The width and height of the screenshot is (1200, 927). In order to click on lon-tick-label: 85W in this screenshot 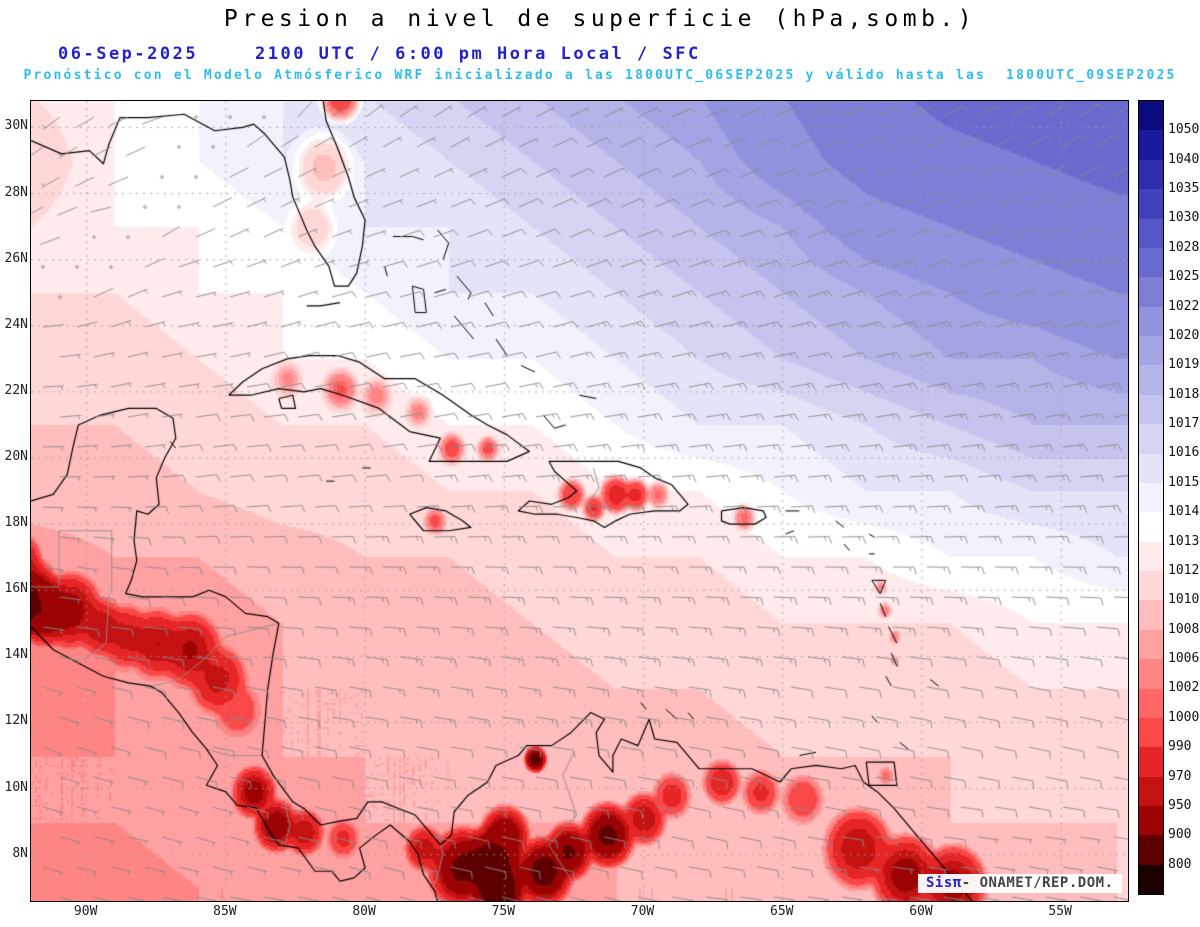, I will do `click(225, 911)`.